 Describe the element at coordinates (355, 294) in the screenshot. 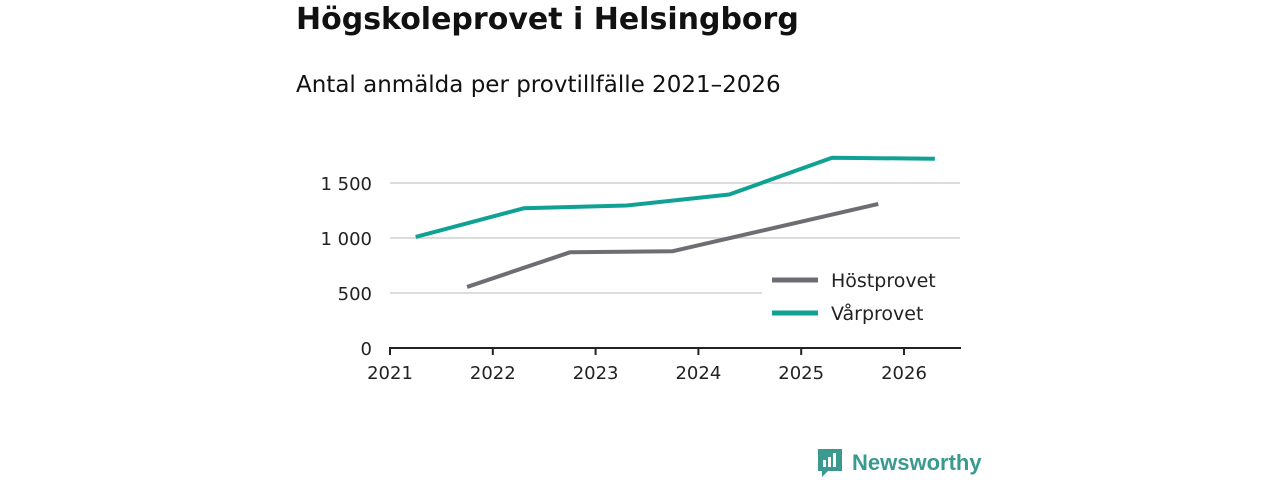

I see `y-tick-label: 500` at that location.